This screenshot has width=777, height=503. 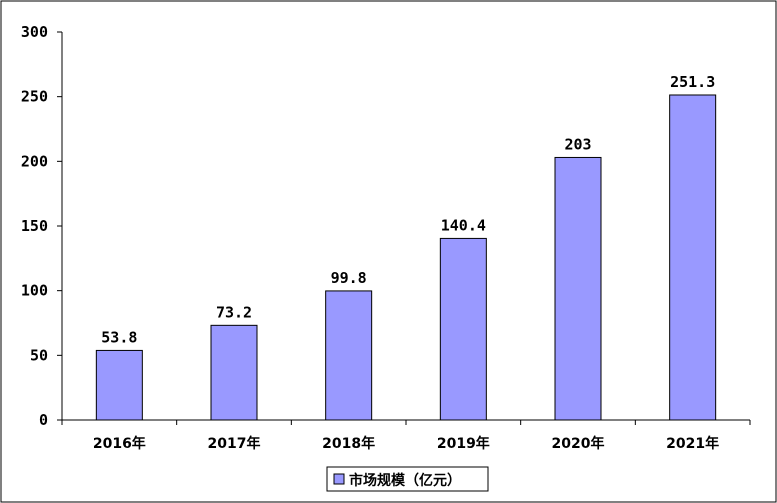 What do you see at coordinates (577, 144) in the screenshot?
I see `data-label: 203` at bounding box center [577, 144].